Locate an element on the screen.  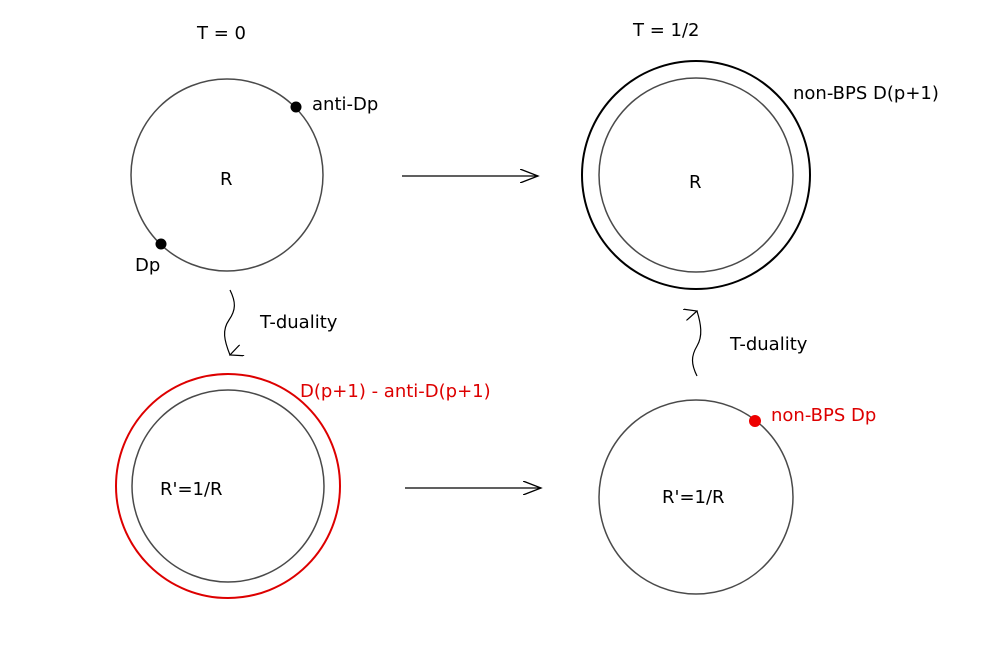
d-anti-d-label: D(p+1) - anti-D(p+1) is located at coordinates (395, 391).